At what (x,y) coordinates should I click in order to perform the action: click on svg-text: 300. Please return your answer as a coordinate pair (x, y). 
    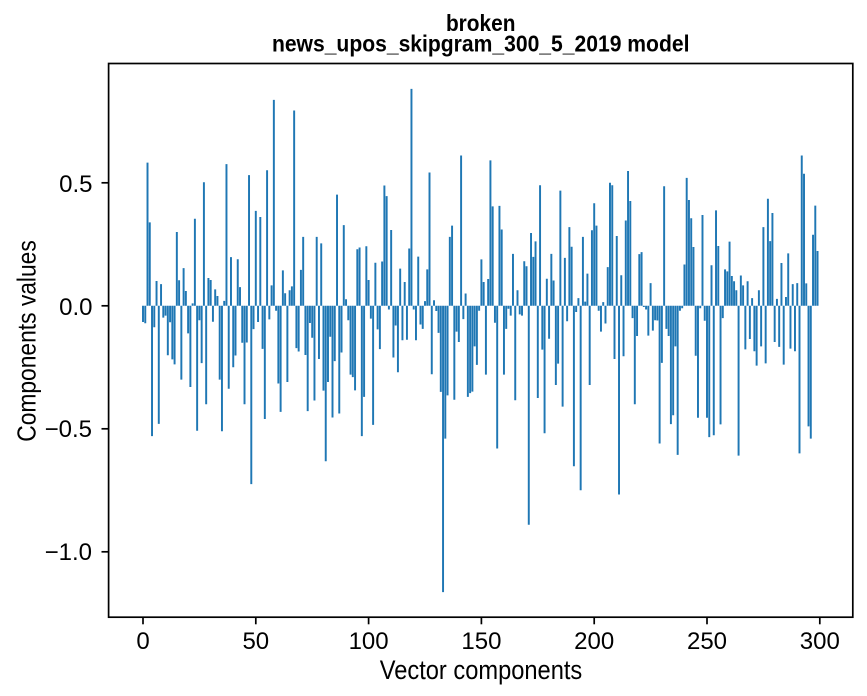
    Looking at the image, I should click on (820, 641).